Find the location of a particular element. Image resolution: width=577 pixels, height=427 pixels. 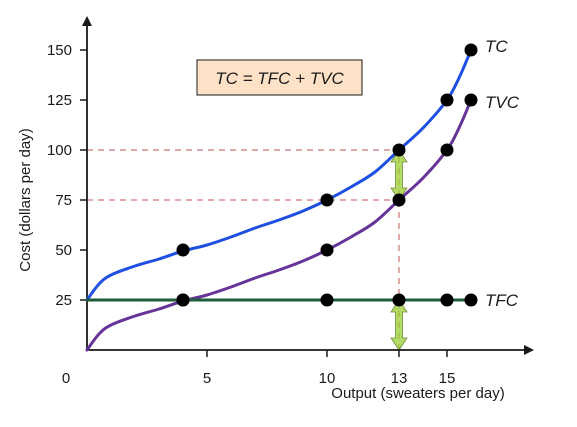

y-axis-title: Cost (dollars per day) is located at coordinates (25, 199).